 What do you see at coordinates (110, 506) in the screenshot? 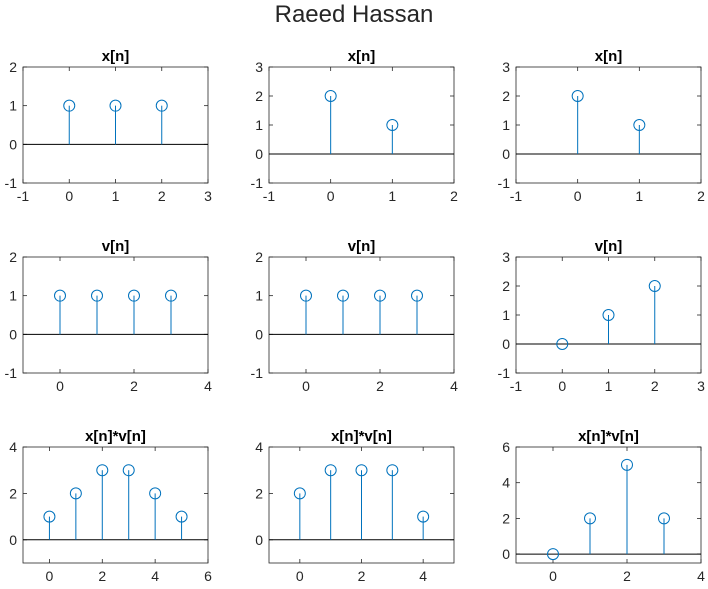
I see `subplot-7: x[n]*v[n] 0 2 4 6 0 2 4` at bounding box center [110, 506].